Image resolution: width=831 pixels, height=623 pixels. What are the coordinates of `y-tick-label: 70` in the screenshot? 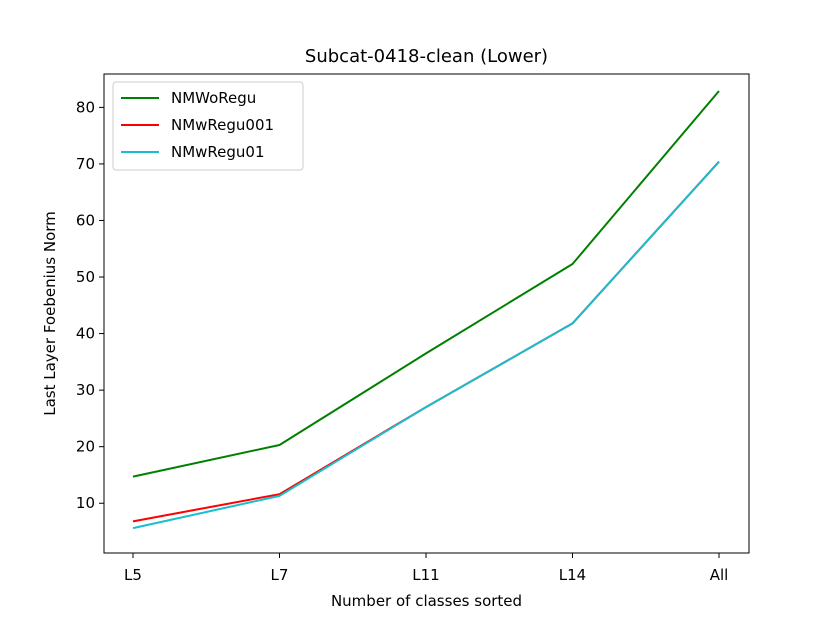 It's located at (85, 164).